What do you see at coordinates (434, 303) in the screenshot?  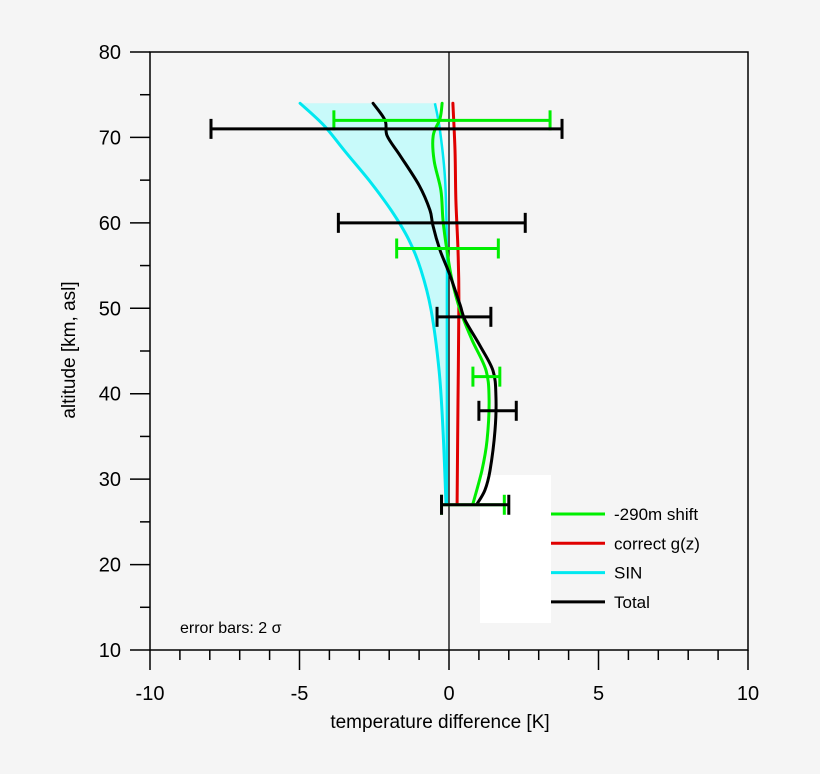 I see `series-line-total` at bounding box center [434, 303].